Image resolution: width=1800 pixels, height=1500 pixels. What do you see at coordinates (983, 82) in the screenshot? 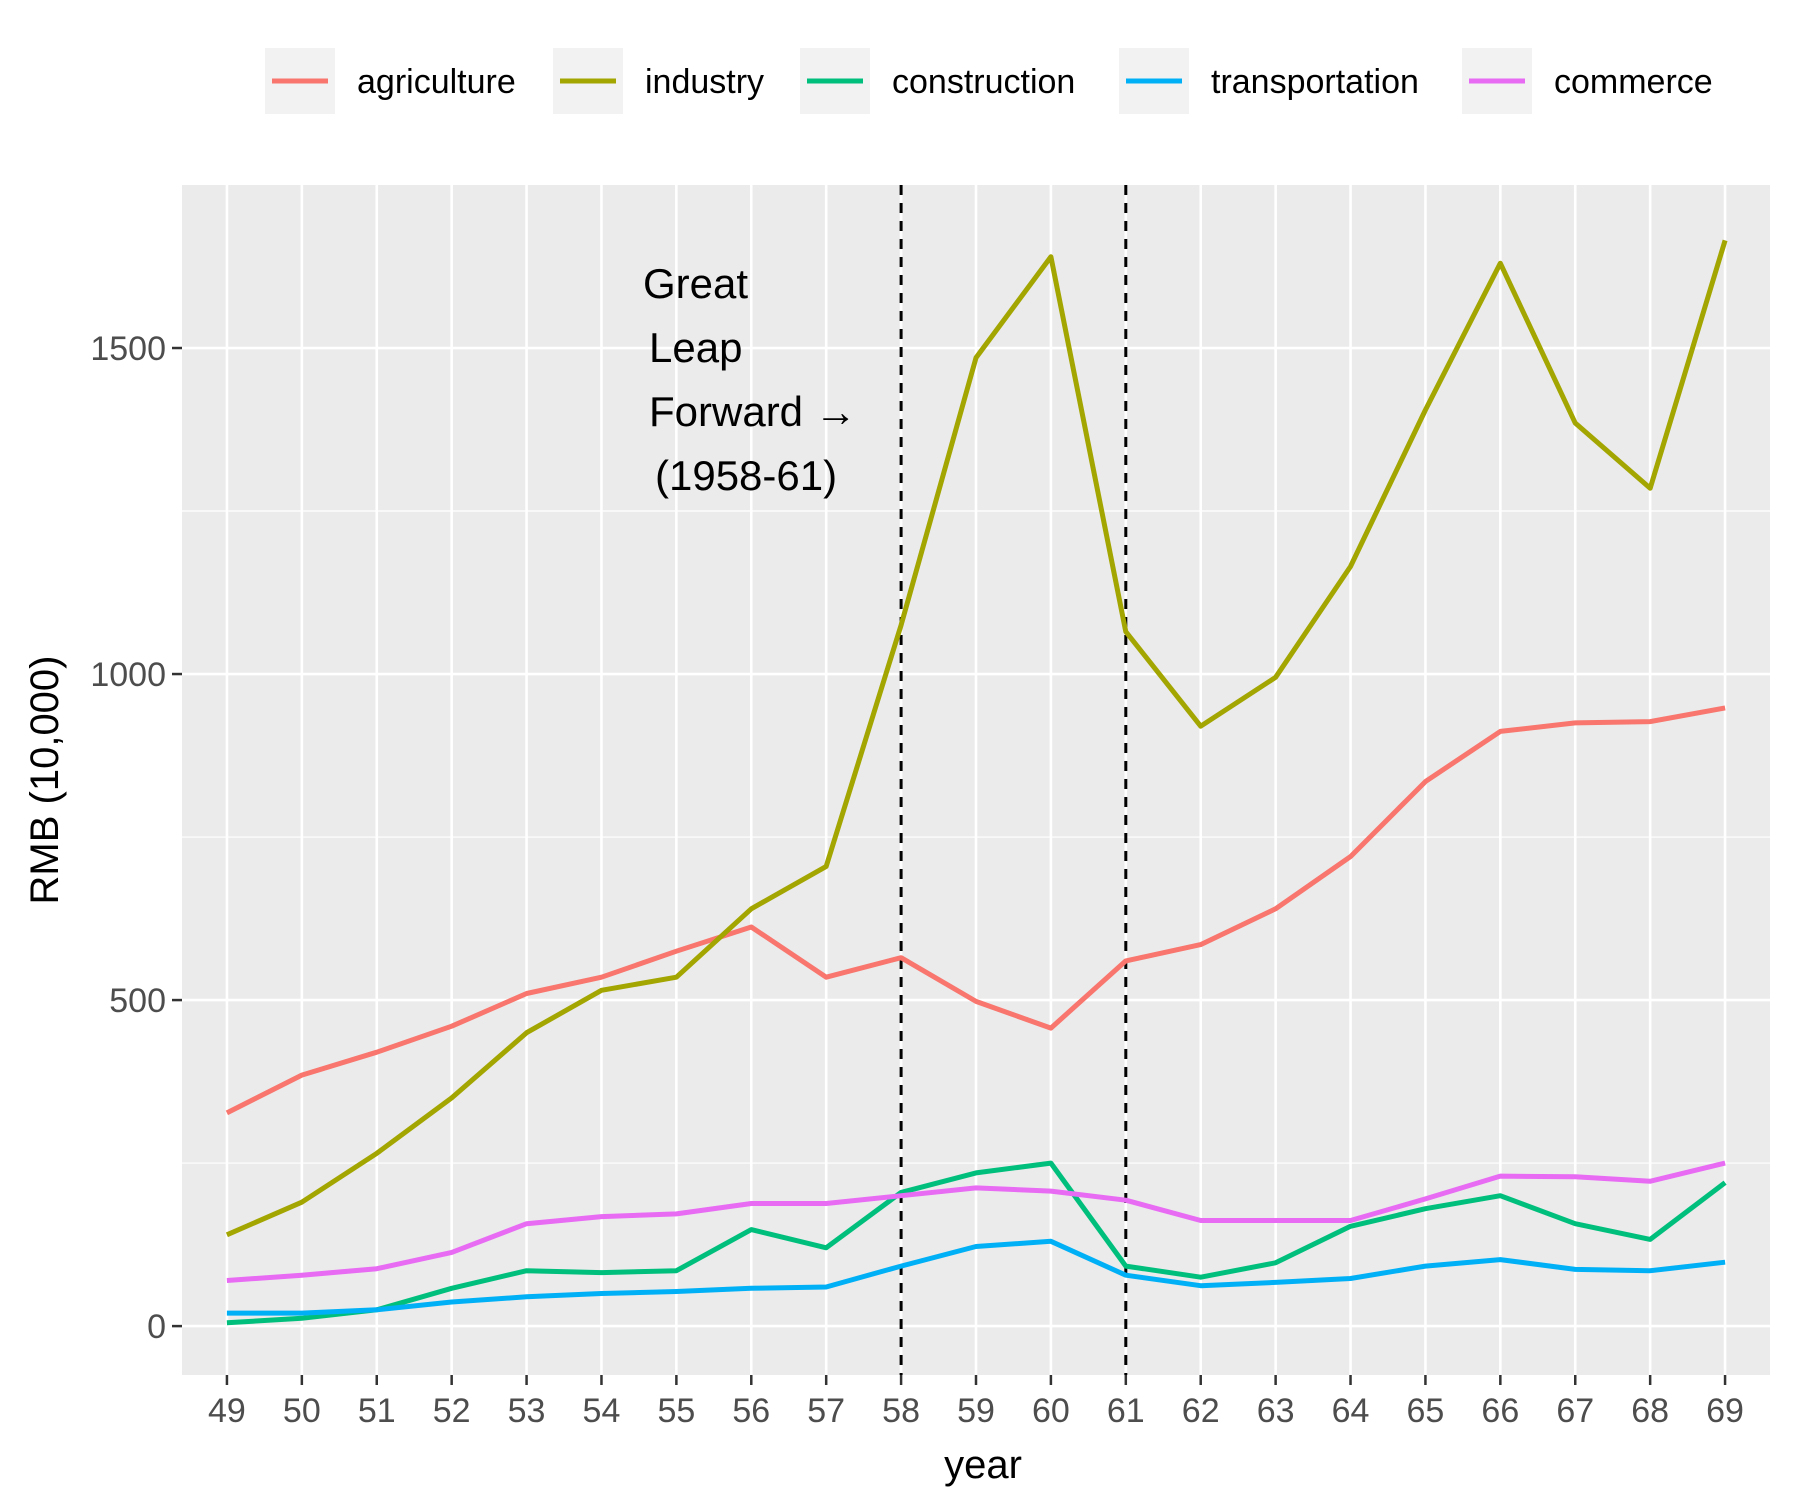
I see `legend-label-construction: construction` at bounding box center [983, 82].